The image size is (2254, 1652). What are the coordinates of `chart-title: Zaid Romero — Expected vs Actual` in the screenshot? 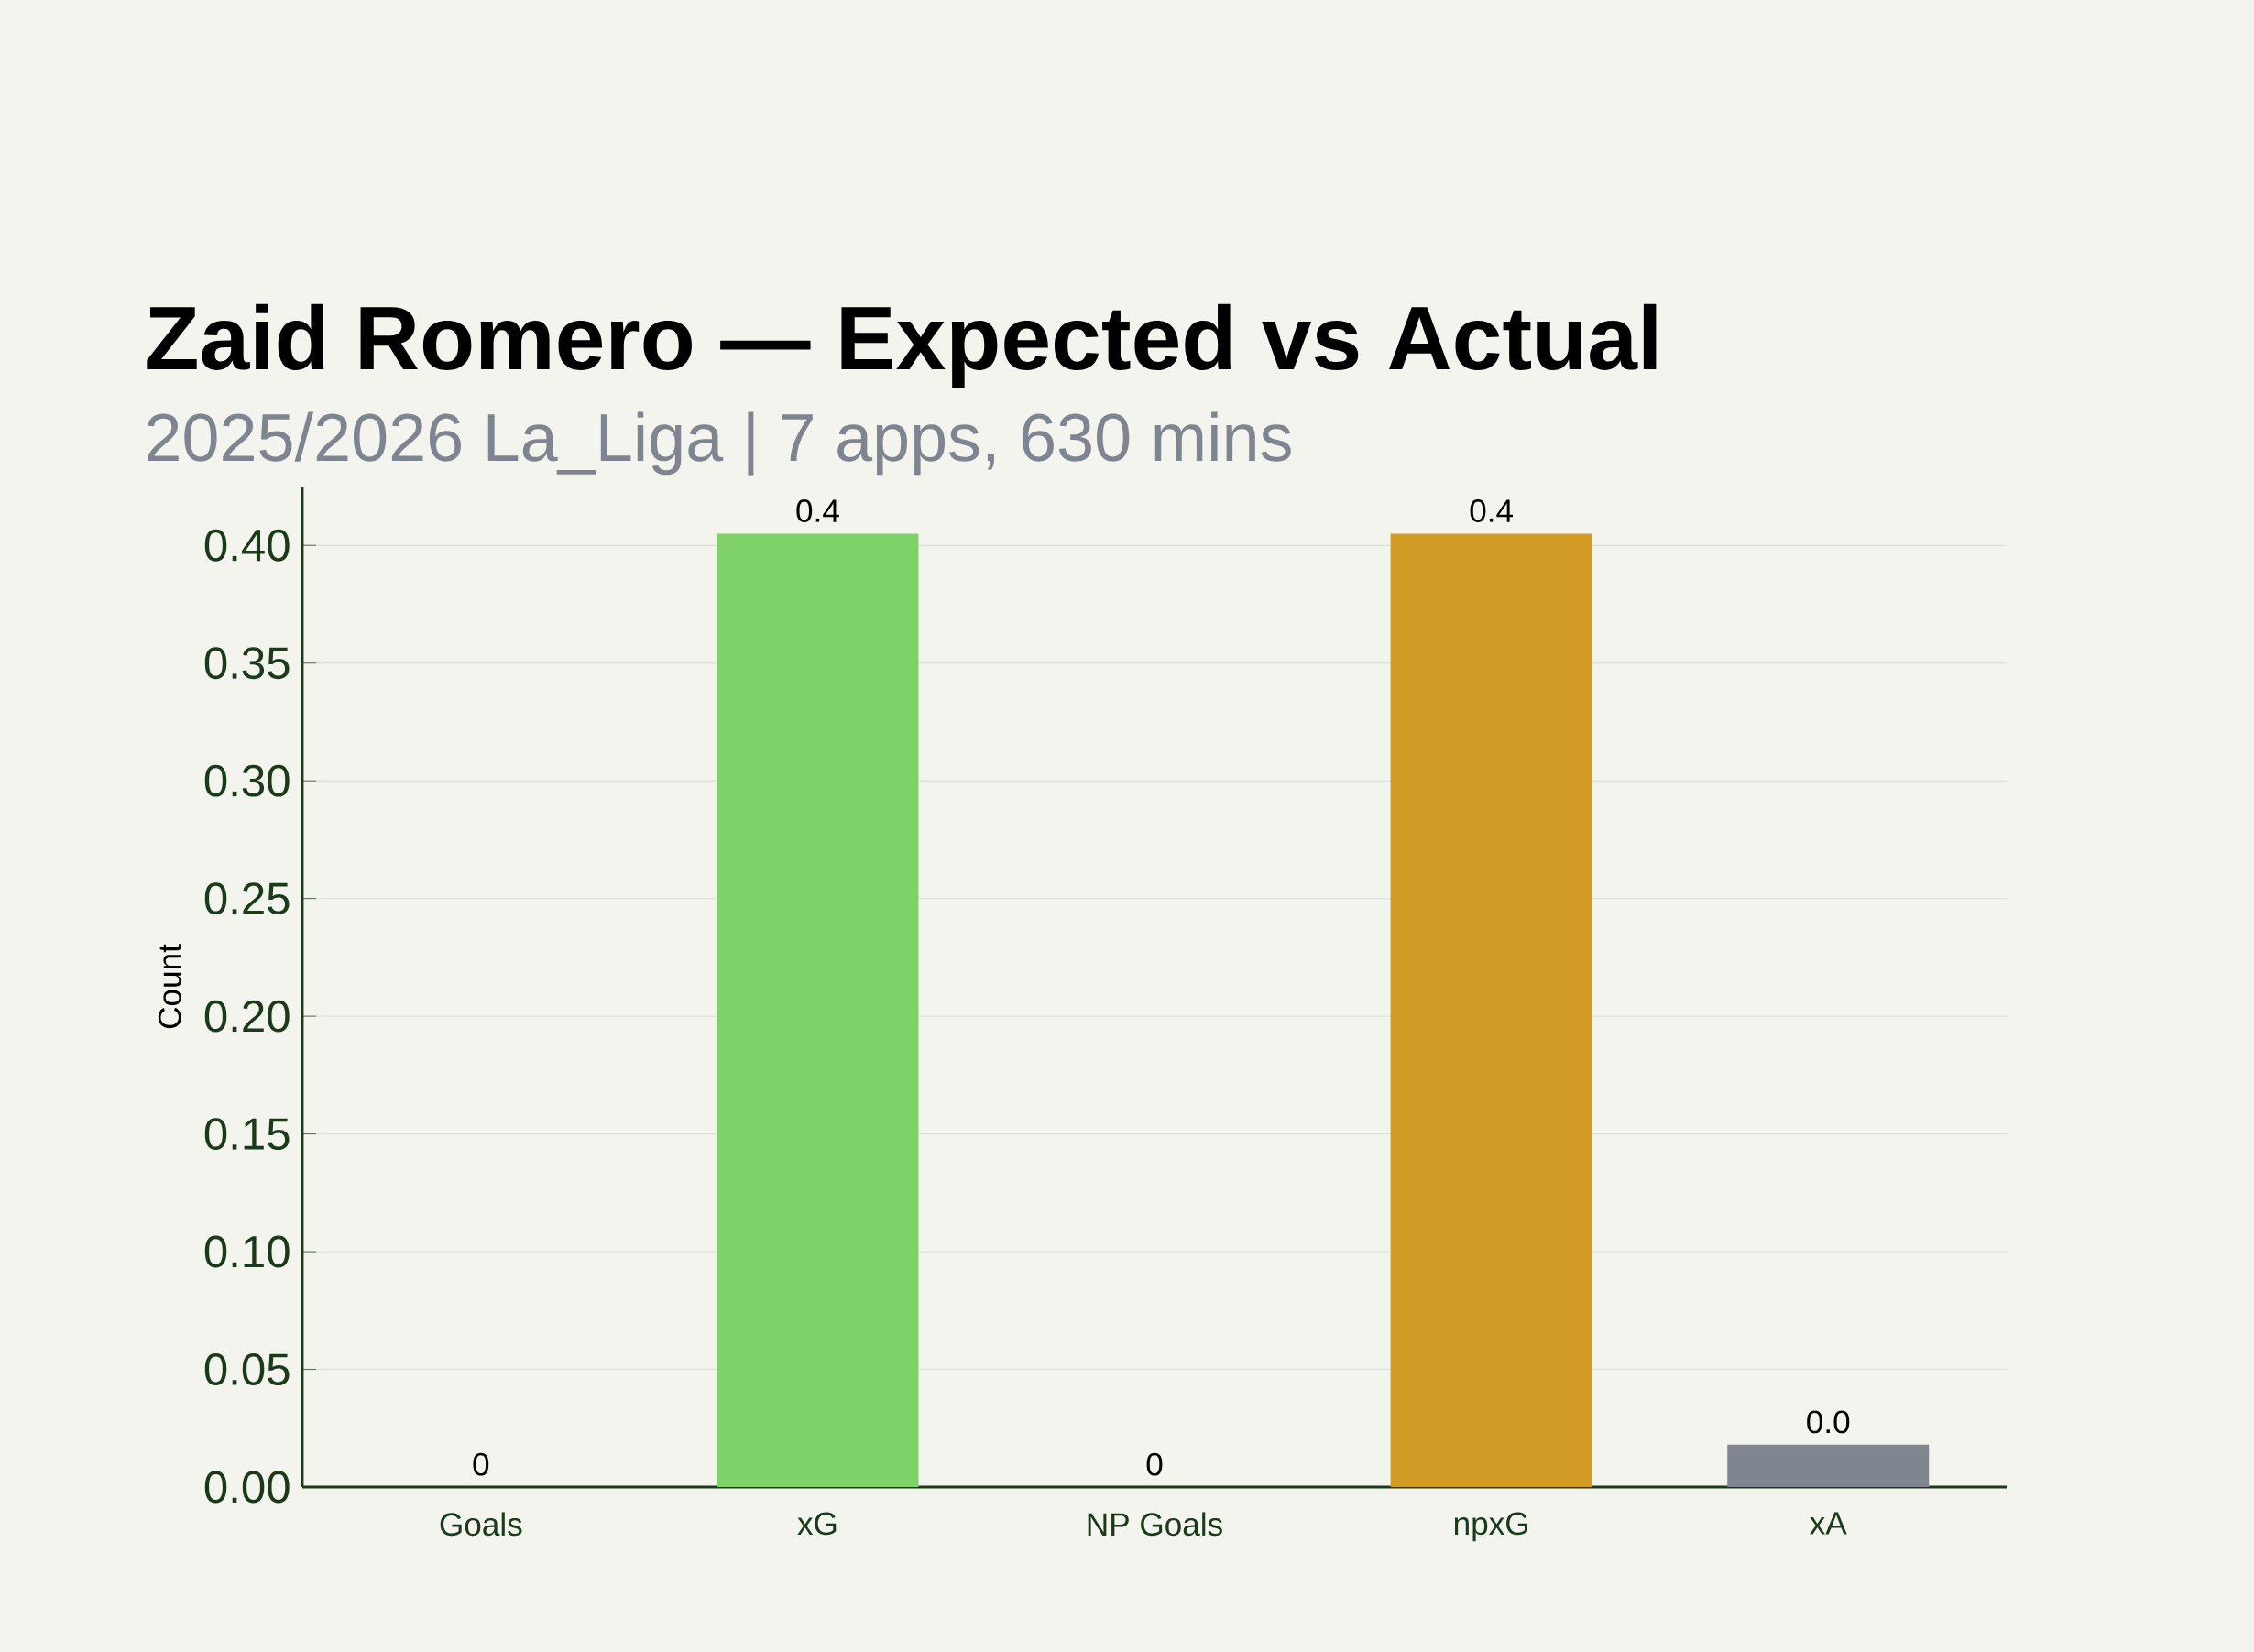 It's located at (902, 345).